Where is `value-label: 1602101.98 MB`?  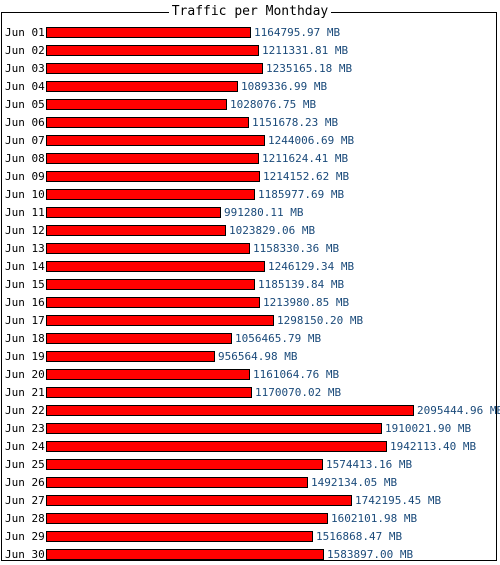
value-label: 1602101.98 MB is located at coordinates (374, 518).